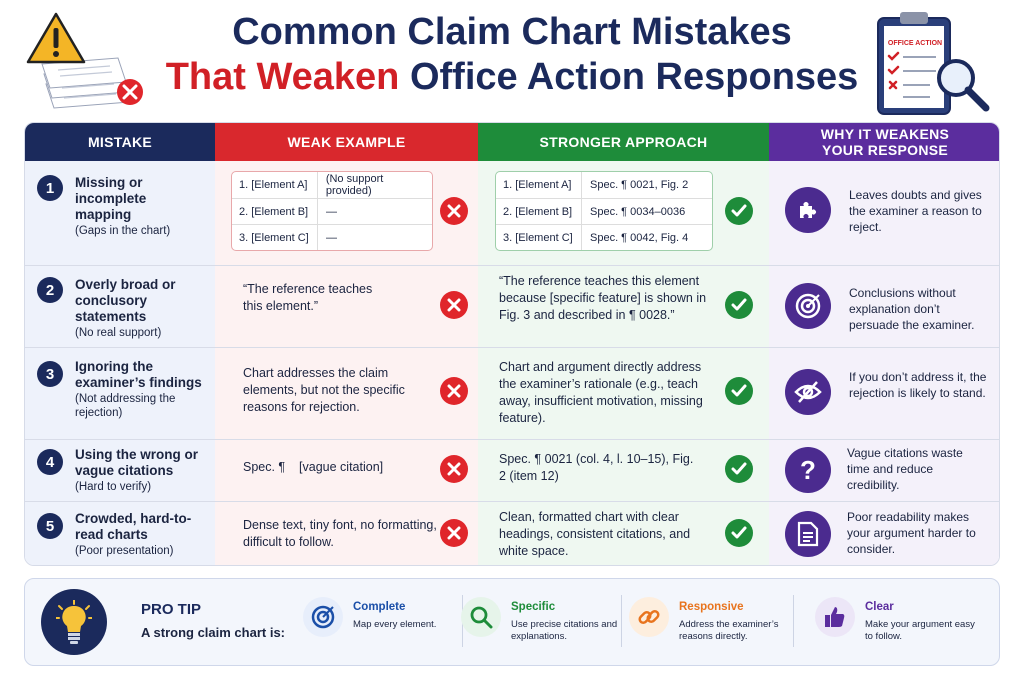 This screenshot has width=1024, height=683. What do you see at coordinates (649, 617) in the screenshot?
I see `link-icon` at bounding box center [649, 617].